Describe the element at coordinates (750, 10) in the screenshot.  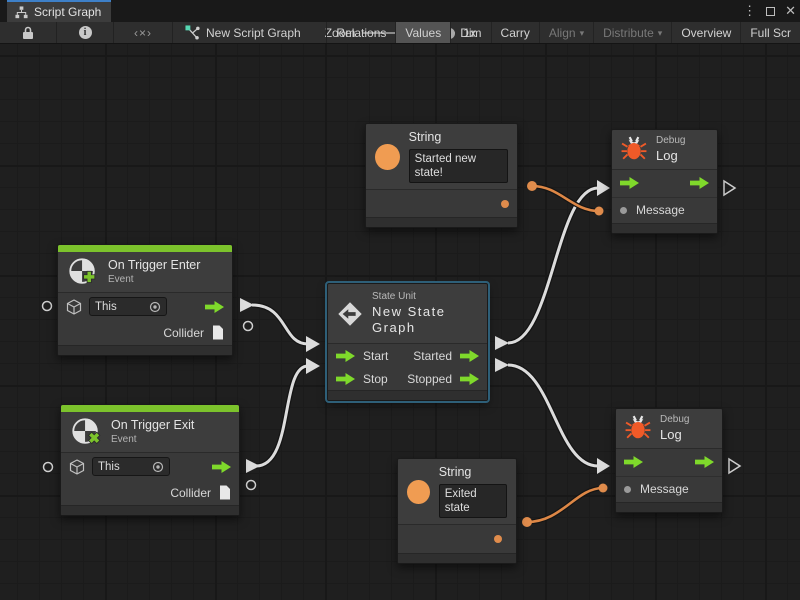
I see `window-menu-icon: ⋮` at that location.